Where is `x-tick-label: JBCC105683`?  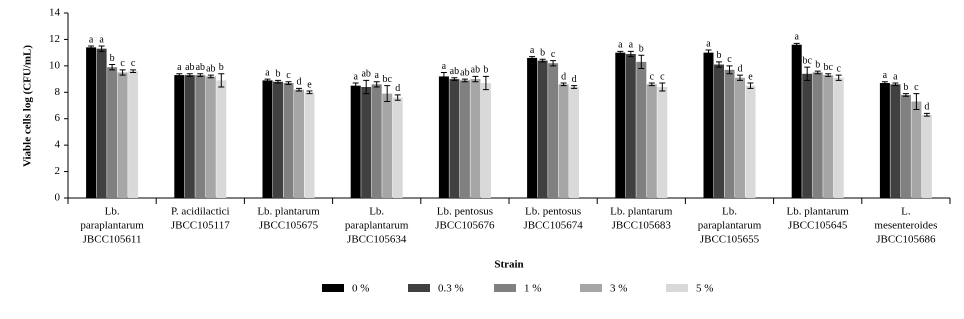 x-tick-label: JBCC105683 is located at coordinates (642, 226).